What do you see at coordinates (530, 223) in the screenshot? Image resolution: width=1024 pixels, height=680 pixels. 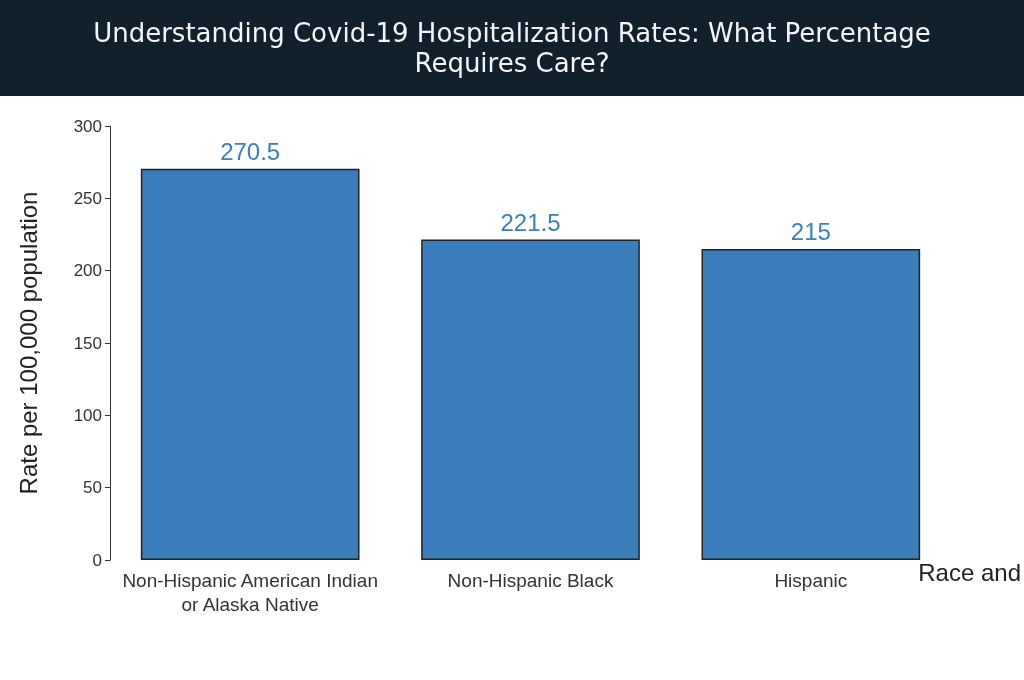 I see `data-label: 221.5` at bounding box center [530, 223].